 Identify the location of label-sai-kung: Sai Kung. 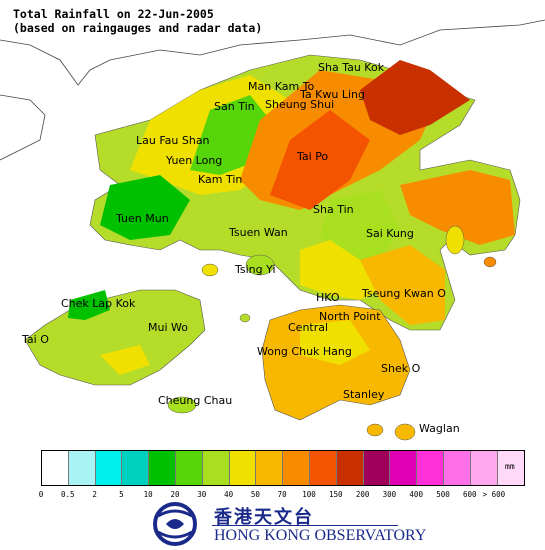
(390, 233).